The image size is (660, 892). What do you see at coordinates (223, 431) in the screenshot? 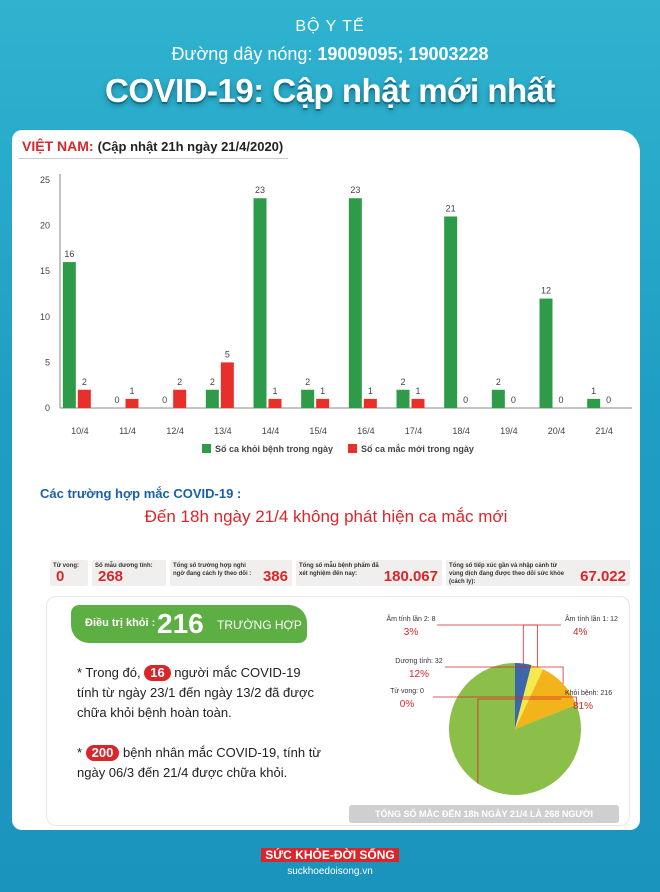
I see `x-tick-label: 13/4` at bounding box center [223, 431].